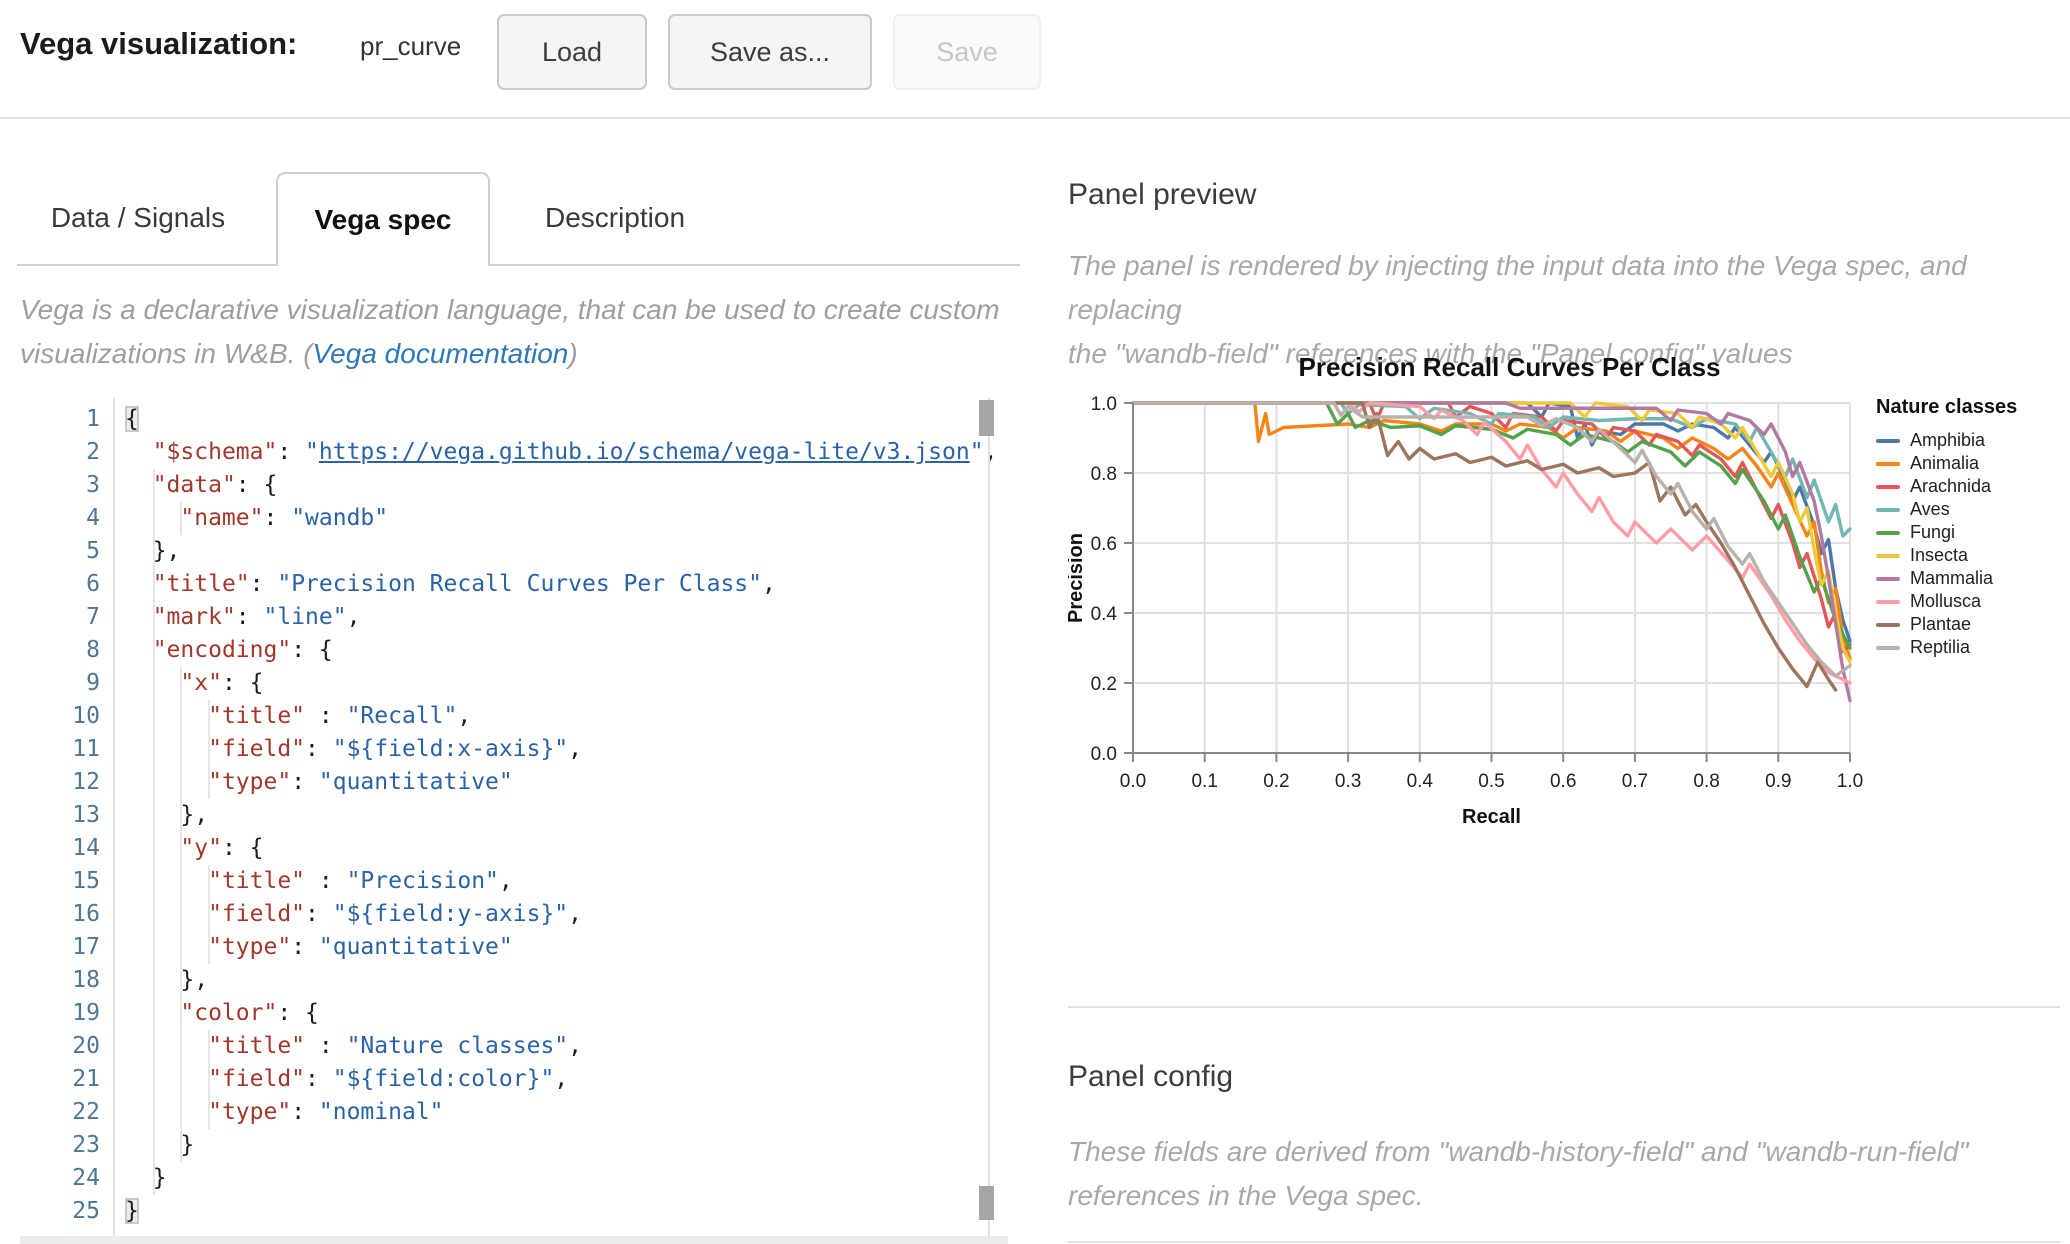  What do you see at coordinates (1951, 486) in the screenshot?
I see `legend-label: Arachnida` at bounding box center [1951, 486].